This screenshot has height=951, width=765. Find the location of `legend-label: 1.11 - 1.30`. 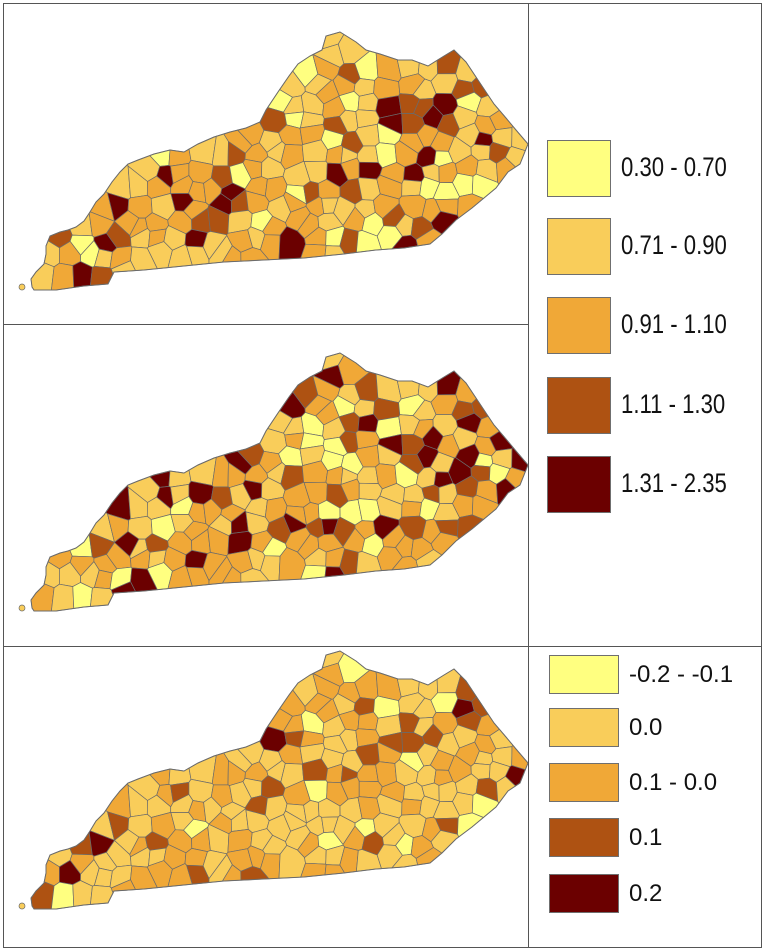

legend-label: 1.11 - 1.30 is located at coordinates (673, 404).